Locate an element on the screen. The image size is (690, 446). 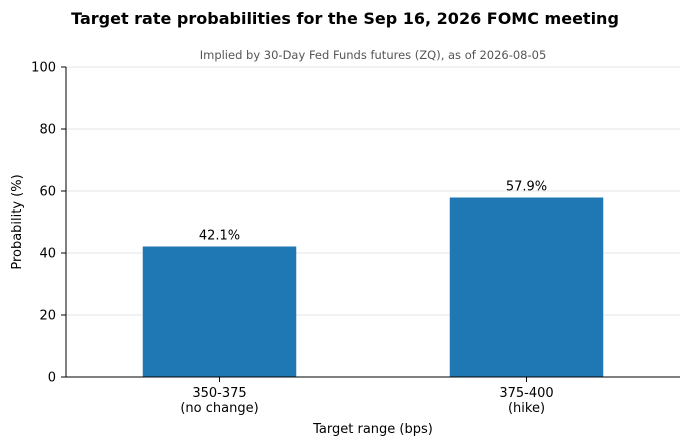
y-tick-label: 0 is located at coordinates (52, 378).